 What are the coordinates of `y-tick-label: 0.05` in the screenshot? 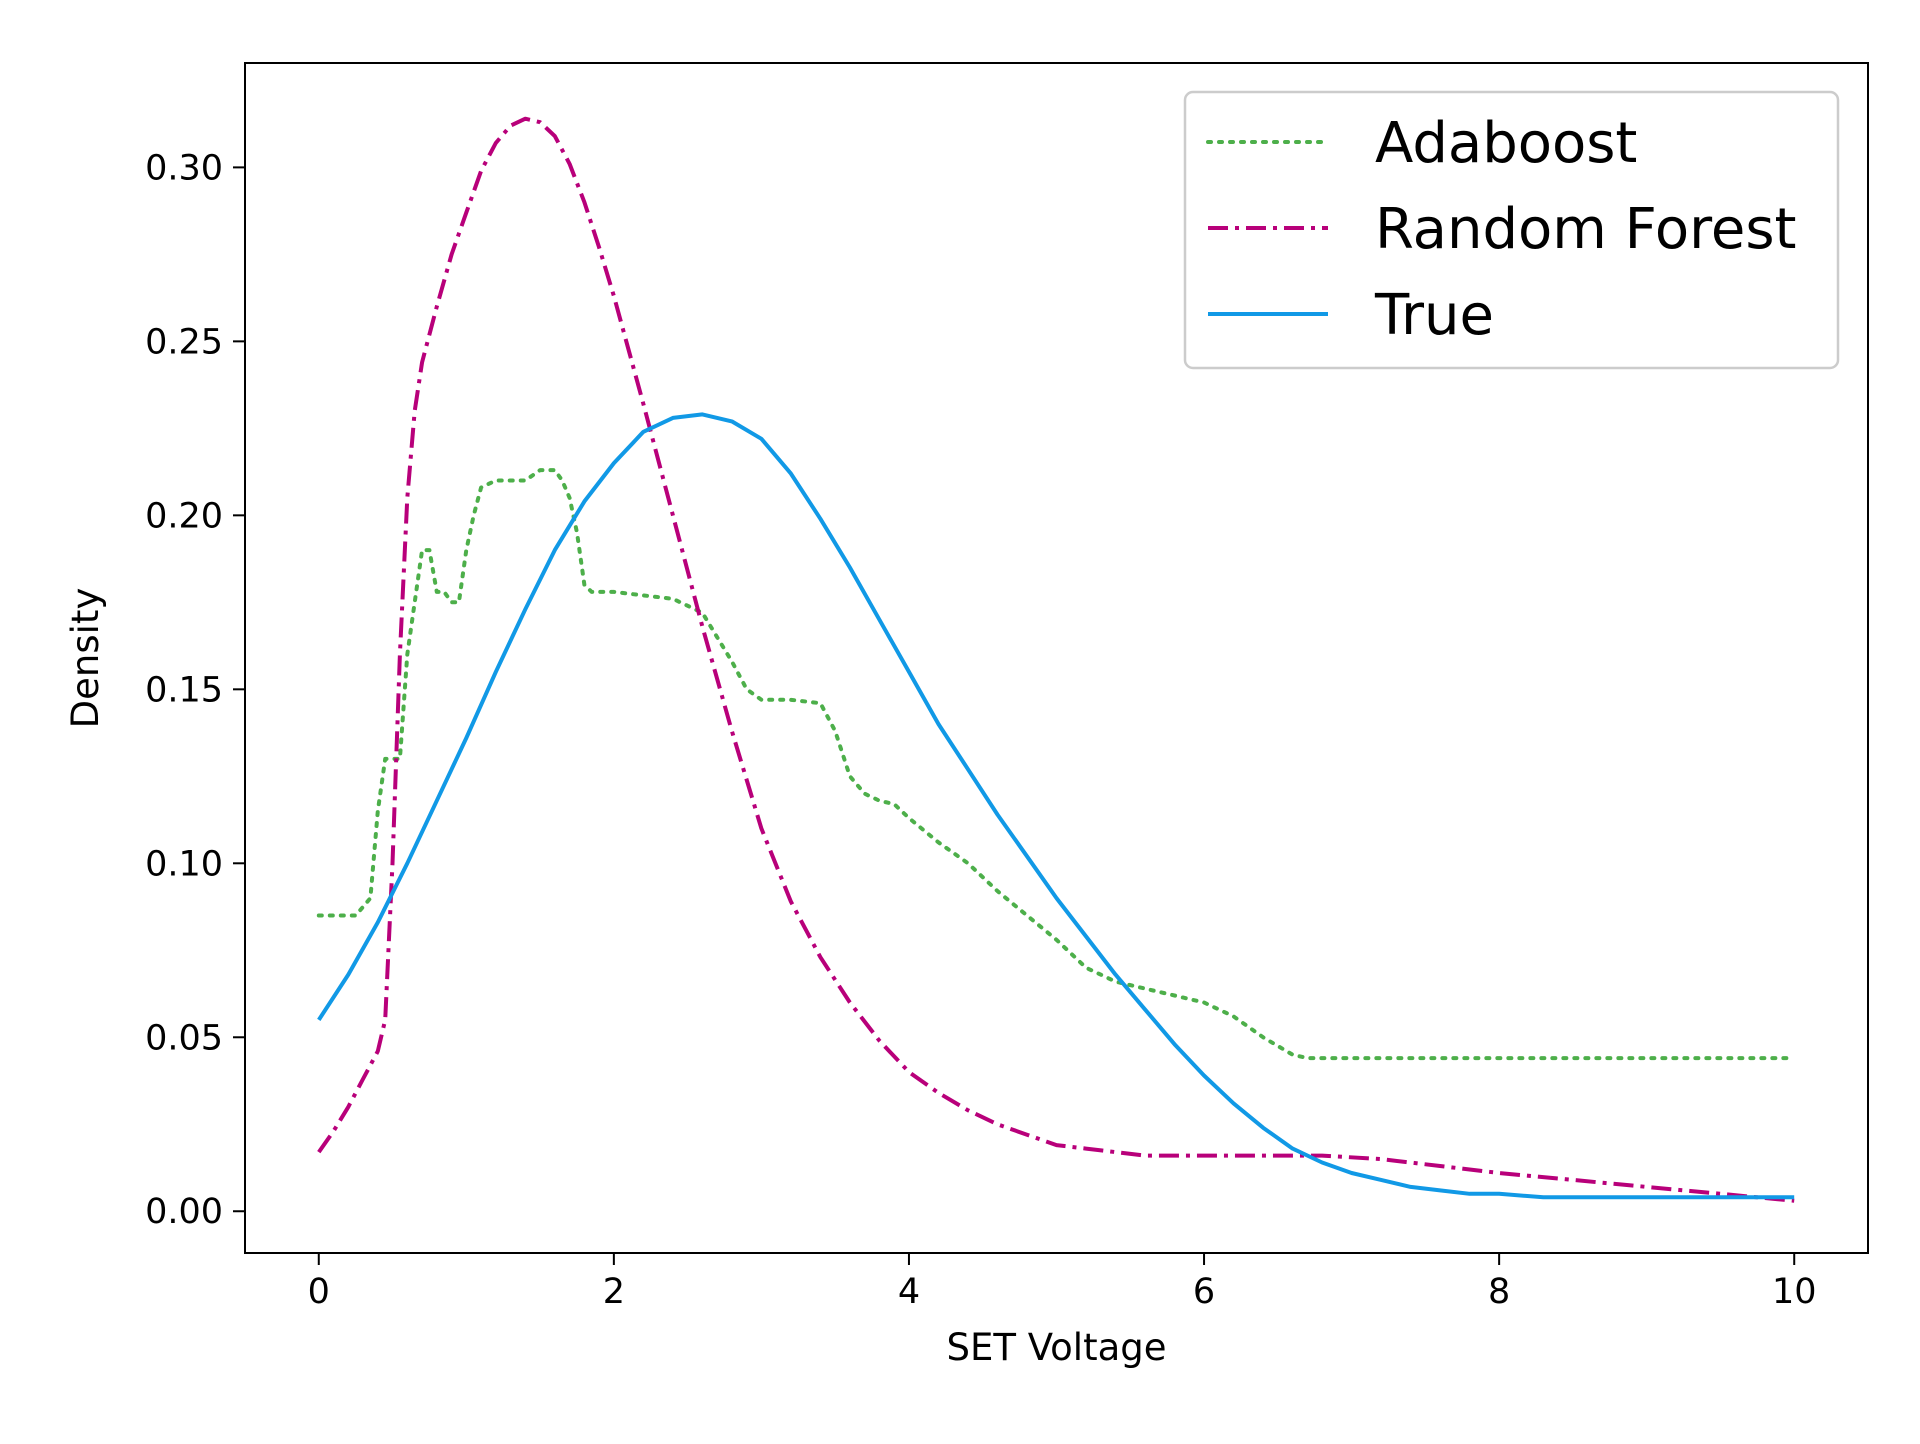 It's located at (184, 1038).